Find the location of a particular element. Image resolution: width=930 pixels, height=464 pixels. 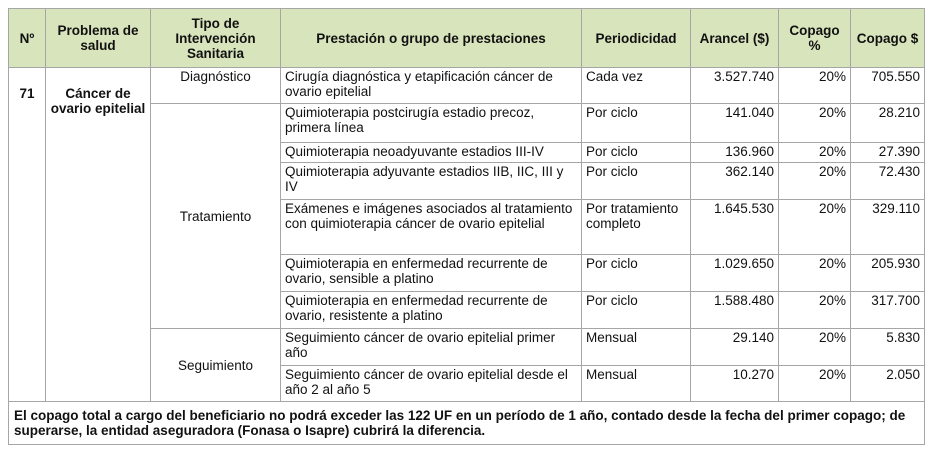

copay-amount: 72.430 is located at coordinates (887, 181).